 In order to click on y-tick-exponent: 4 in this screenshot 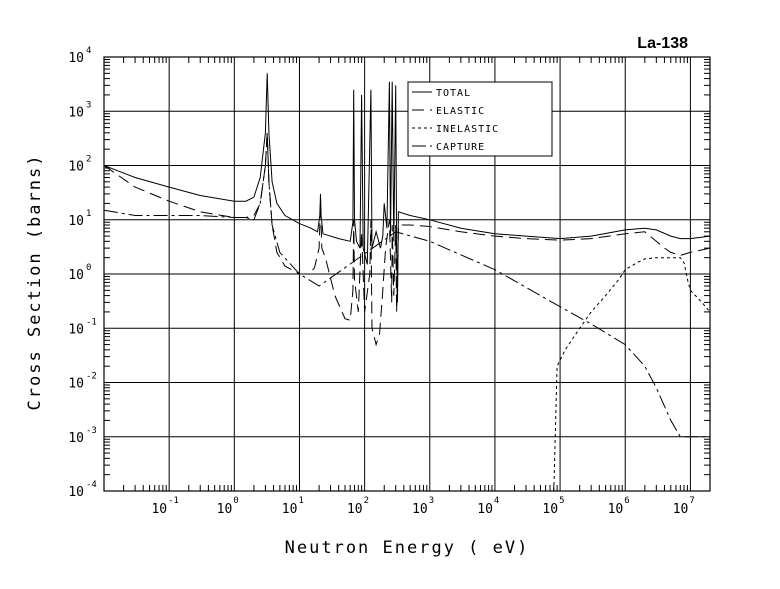, I will do `click(88, 51)`.